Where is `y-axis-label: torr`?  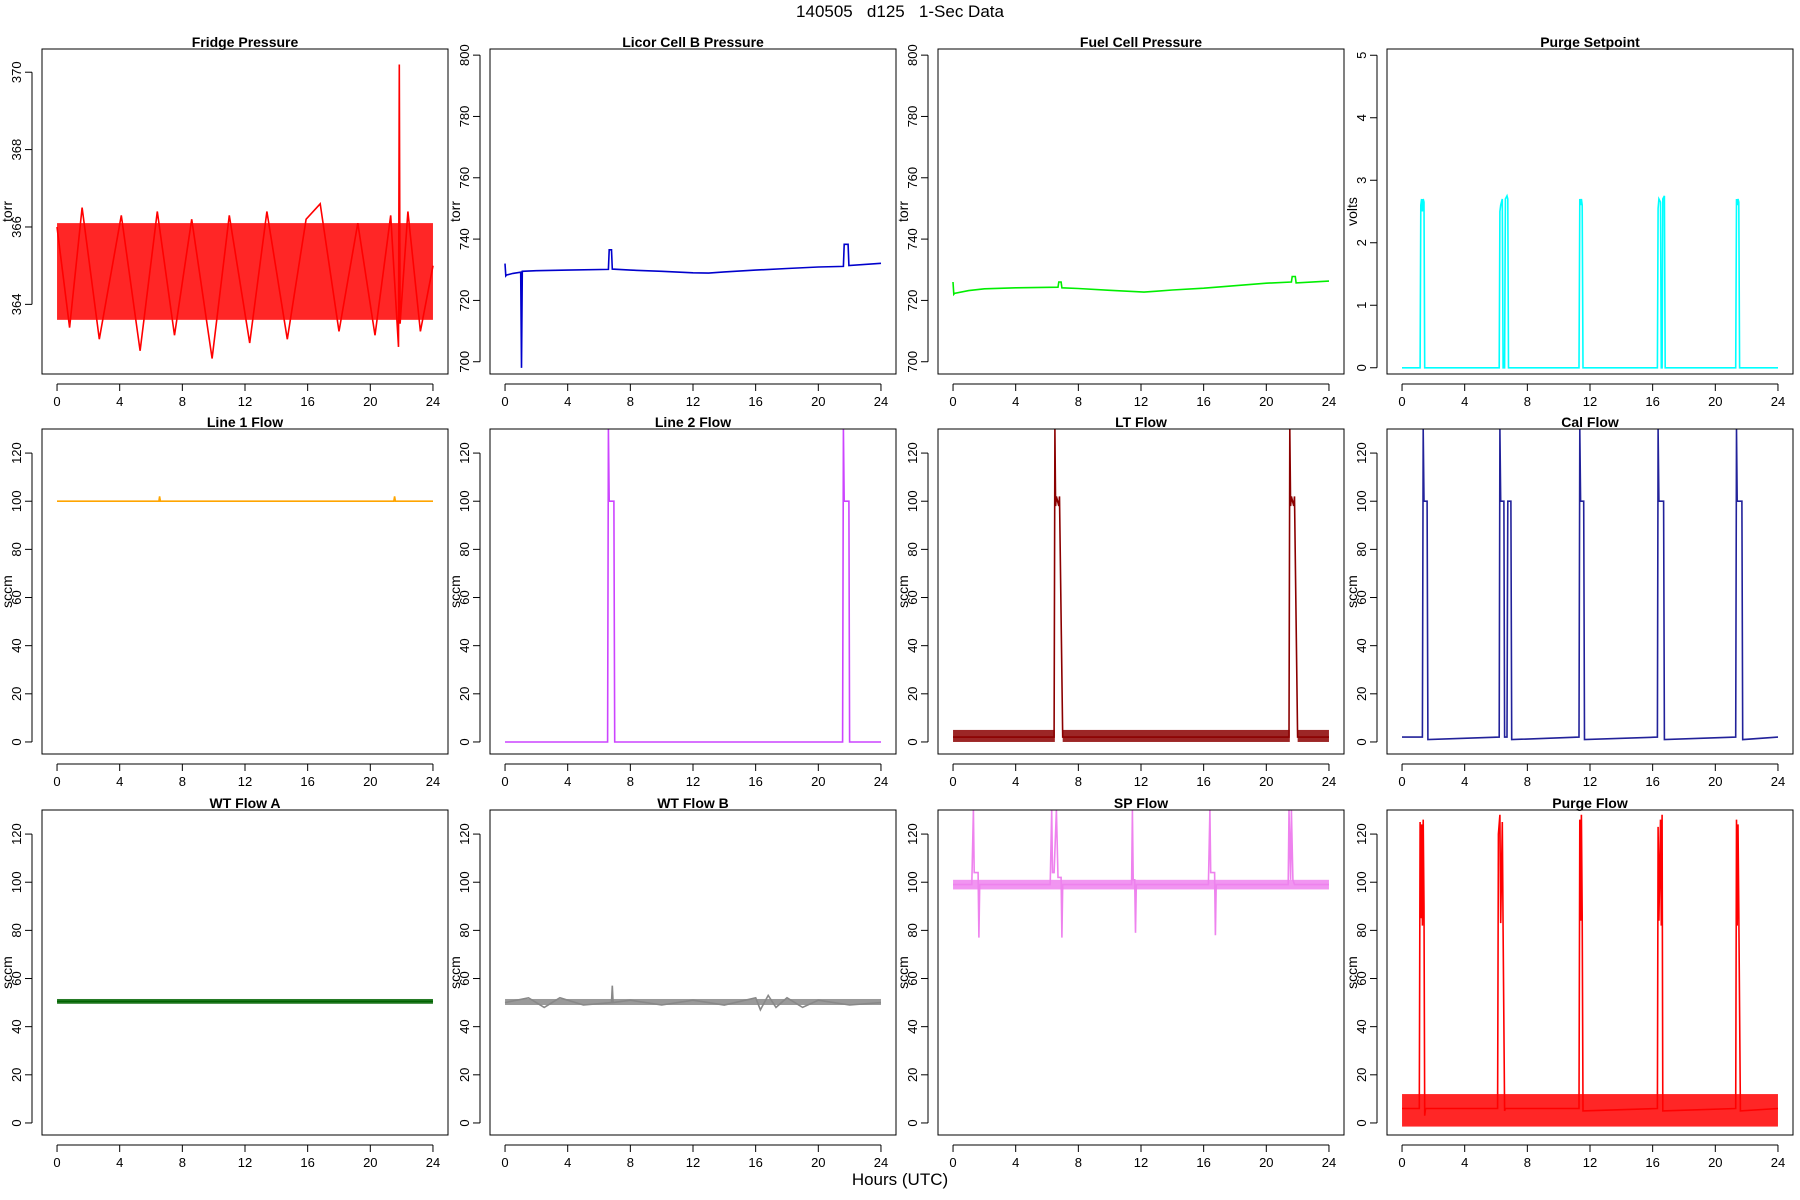
y-axis-label: torr is located at coordinates (455, 211).